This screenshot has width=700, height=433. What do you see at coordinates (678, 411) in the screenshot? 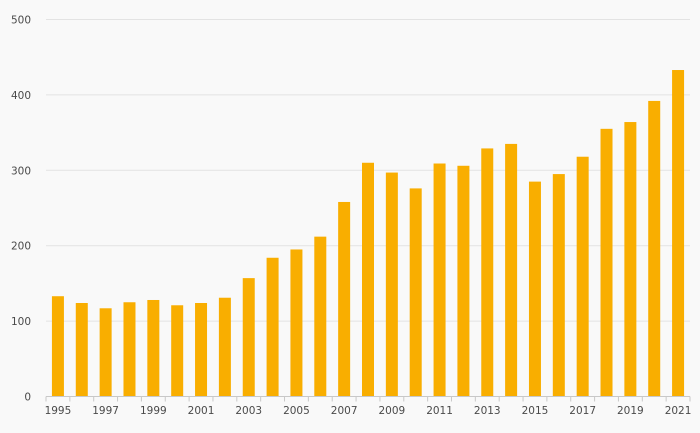
I see `x-tick-label: 2021` at bounding box center [678, 411].